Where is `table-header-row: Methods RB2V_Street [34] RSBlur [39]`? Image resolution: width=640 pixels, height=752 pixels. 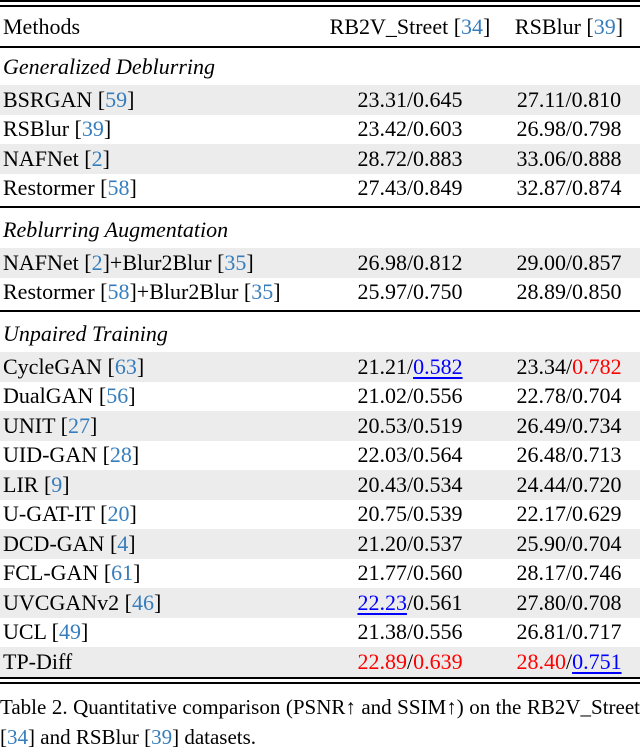 table-header-row: Methods RB2V_Street [34] RSBlur [39] is located at coordinates (320, 26).